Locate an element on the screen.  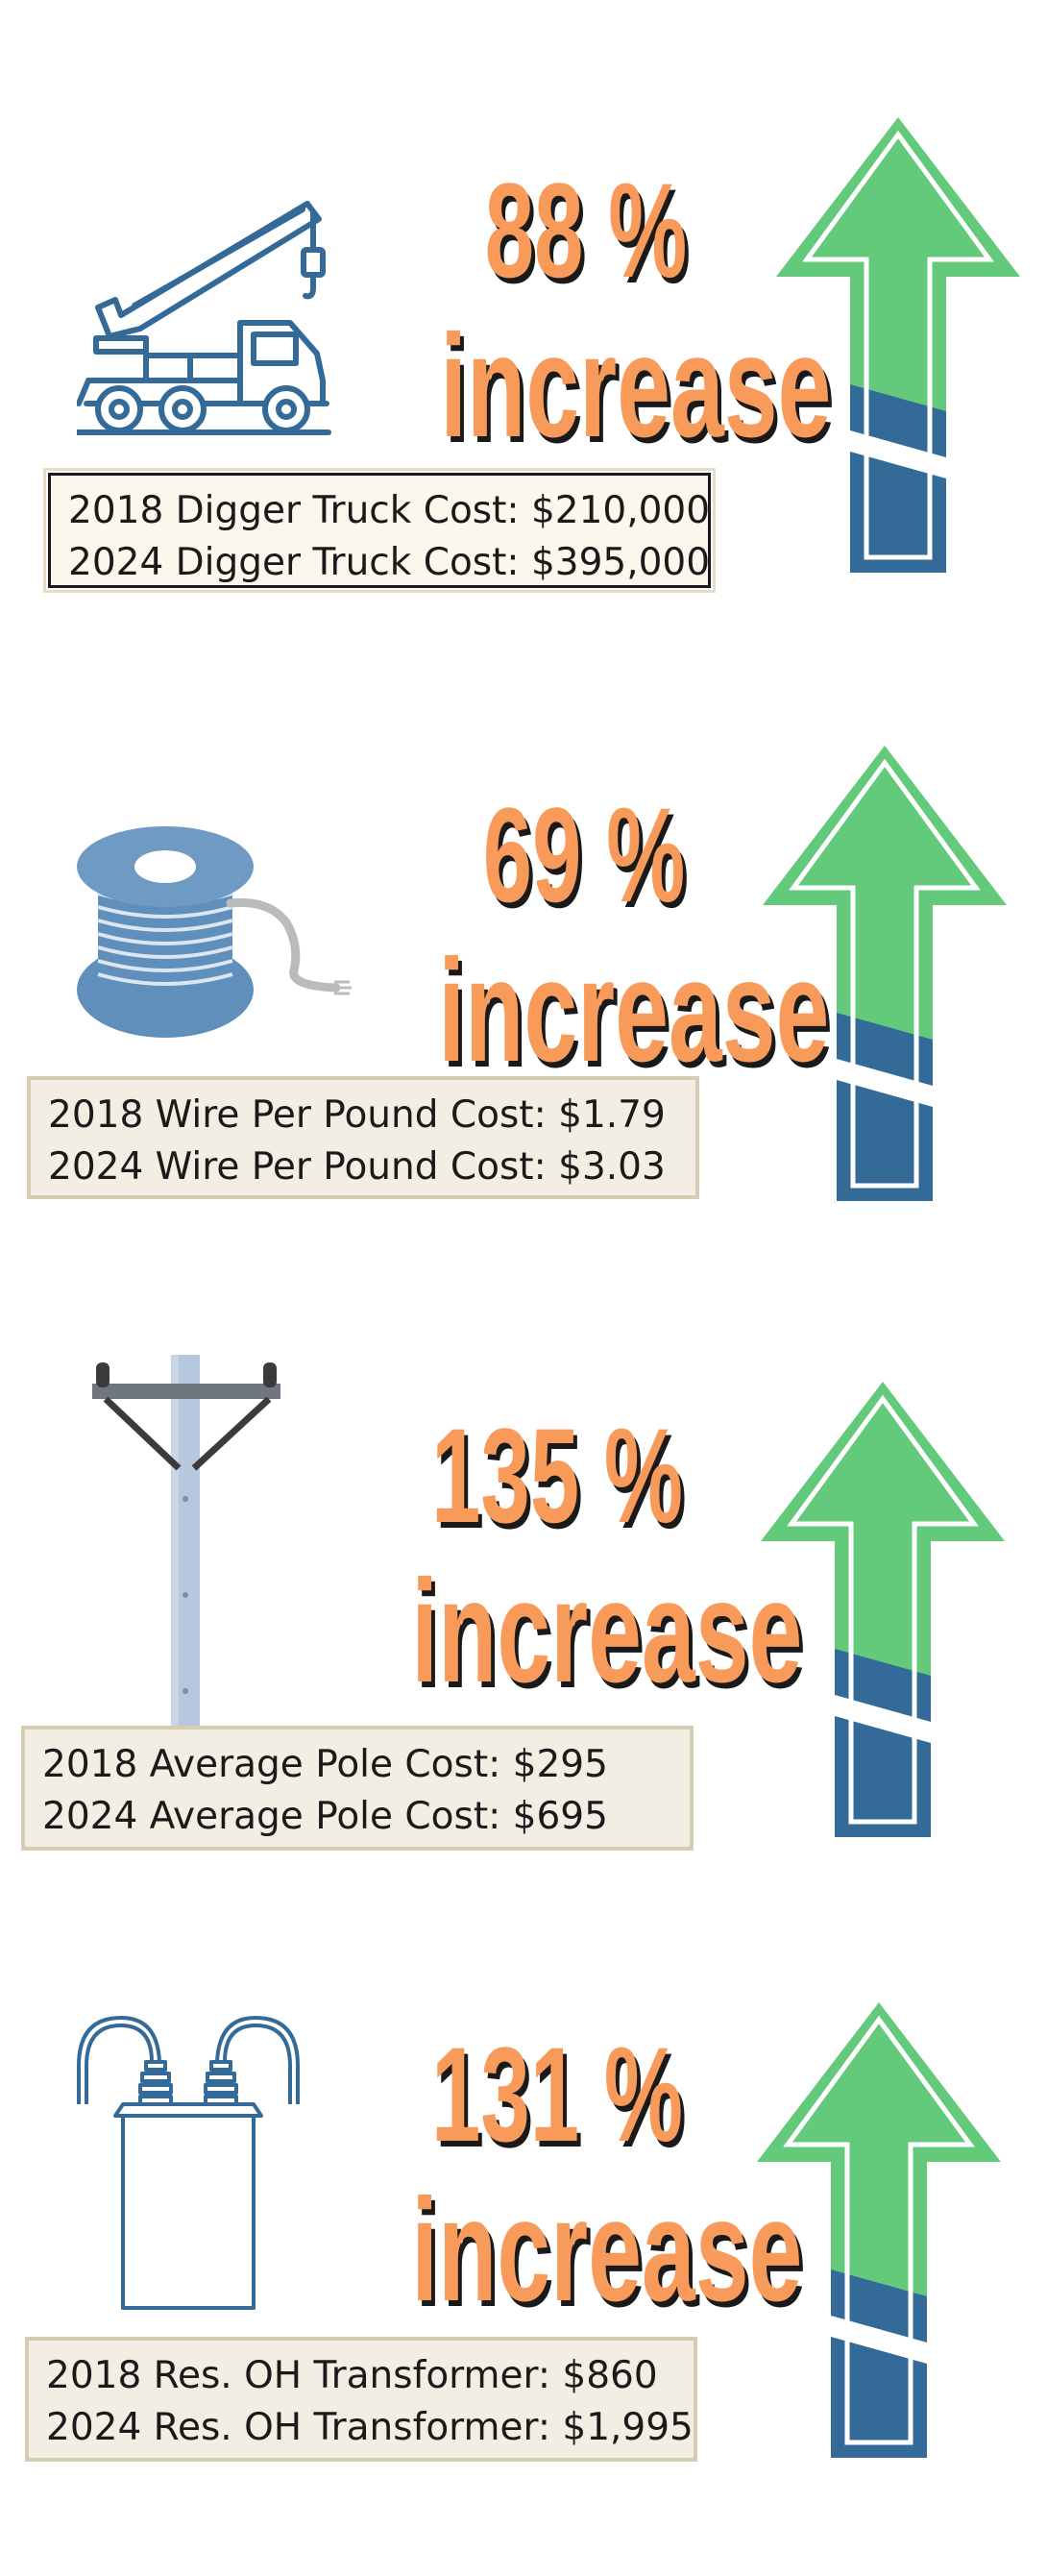
percent-increase-label: 88 % increase is located at coordinates (636, 311).